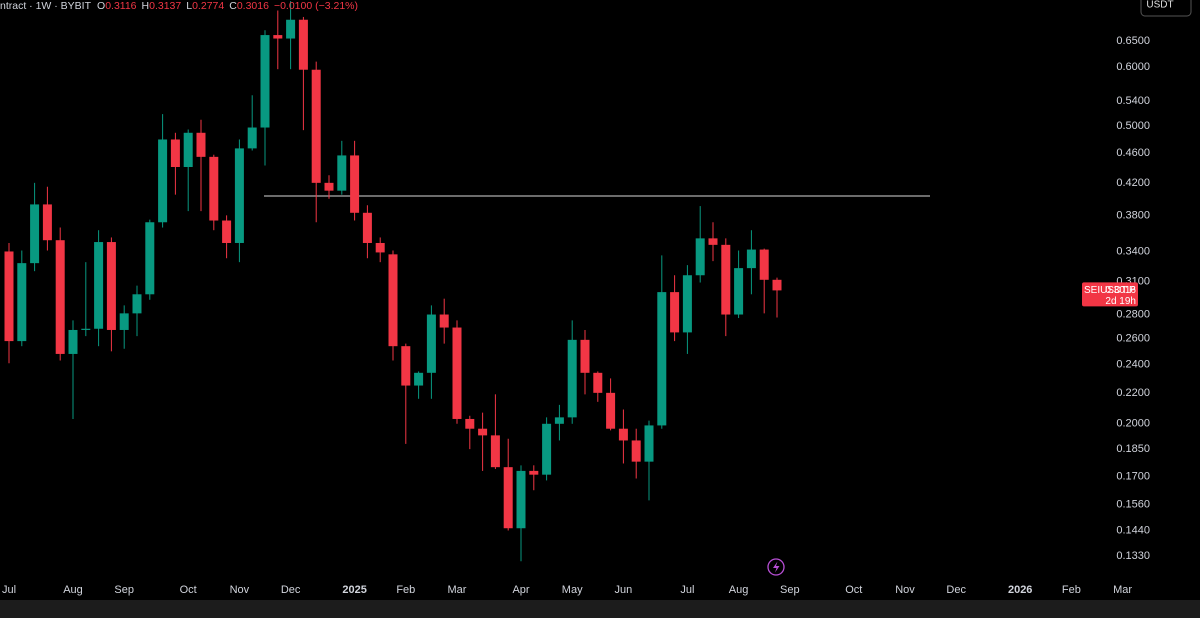 The height and width of the screenshot is (618, 1200). I want to click on last-price-symbol: SEIUSDT.P, so click(1110, 290).